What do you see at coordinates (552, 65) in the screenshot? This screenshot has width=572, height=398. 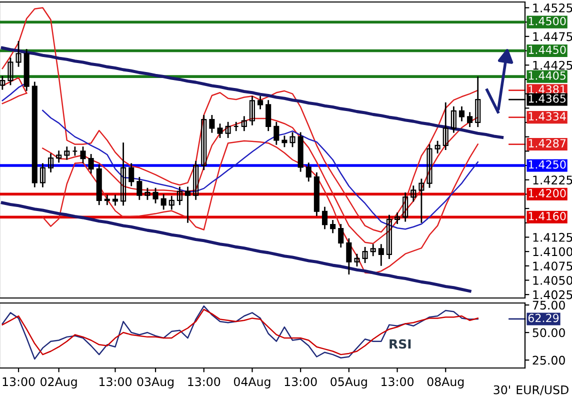 I see `y-tick-label: 1.4425` at bounding box center [552, 65].